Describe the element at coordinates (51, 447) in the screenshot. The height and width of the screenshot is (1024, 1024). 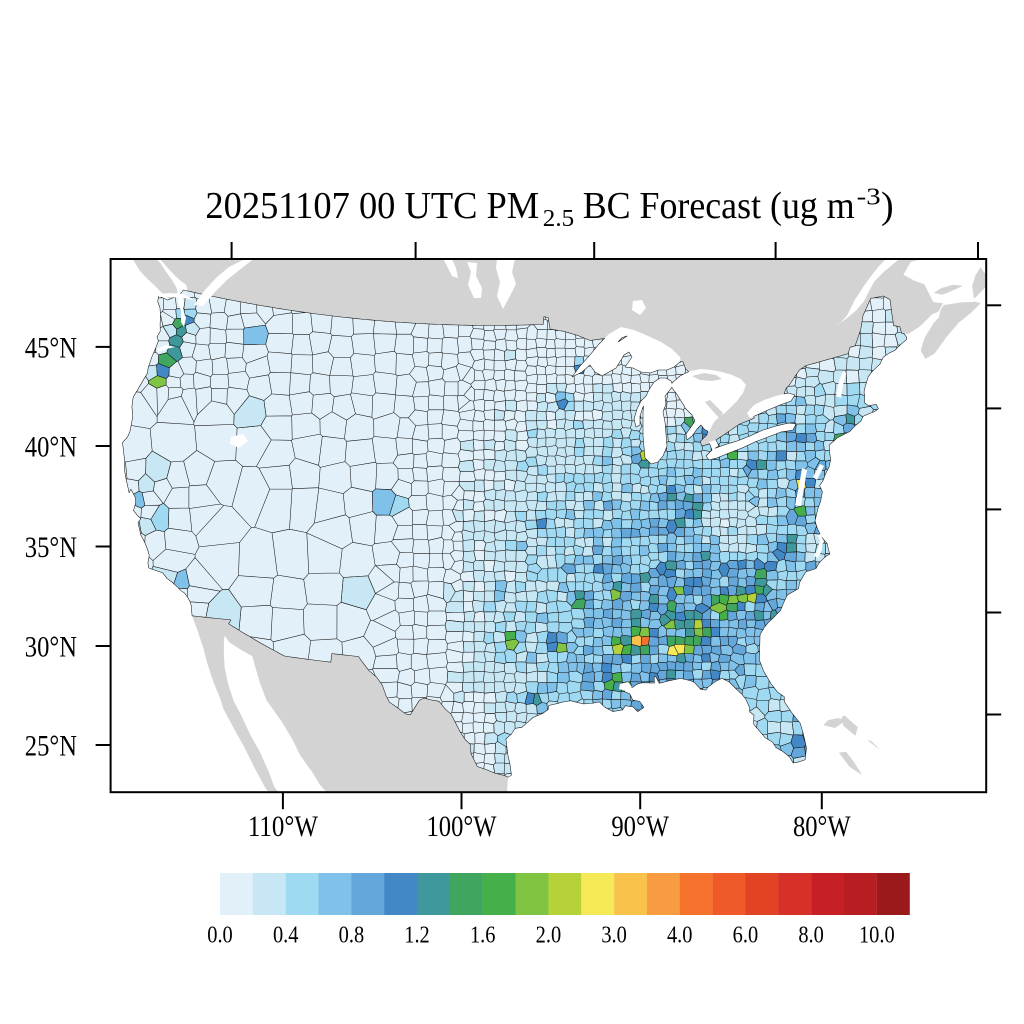
I see `svg-text: 40°N` at that location.